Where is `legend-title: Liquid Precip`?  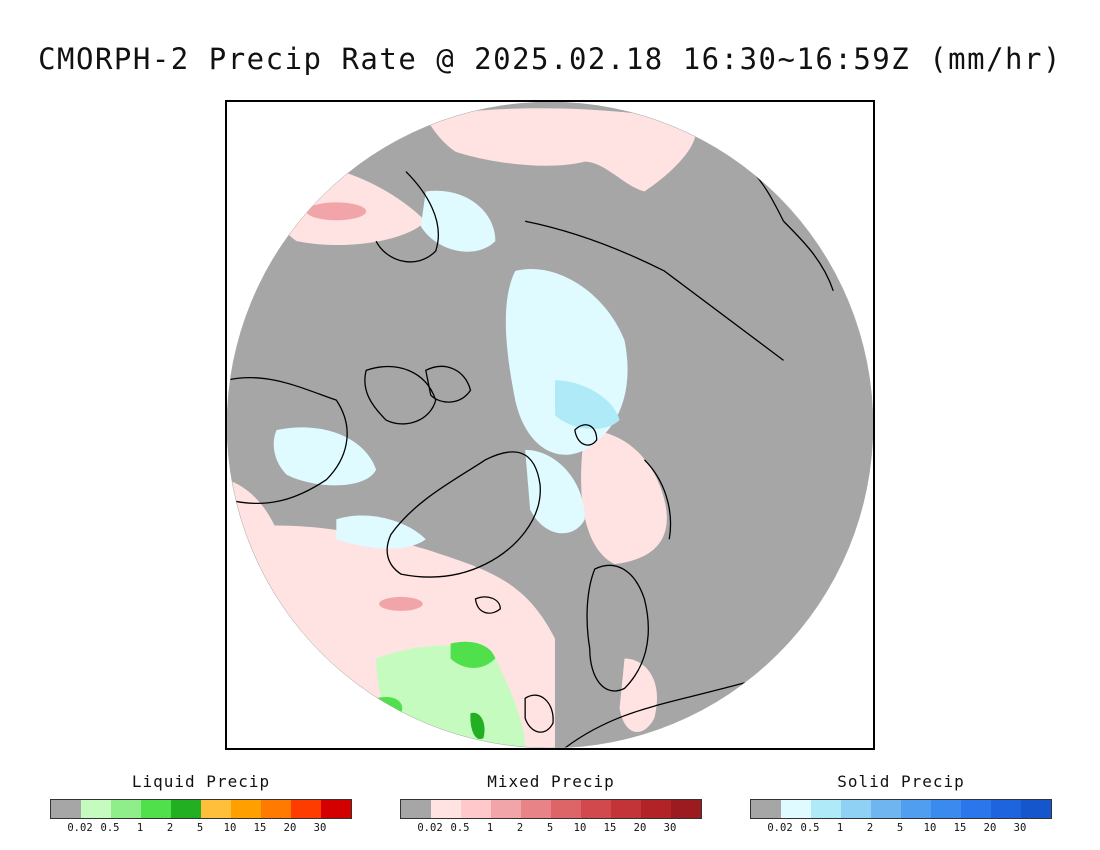
legend-title: Liquid Precip is located at coordinates (201, 781).